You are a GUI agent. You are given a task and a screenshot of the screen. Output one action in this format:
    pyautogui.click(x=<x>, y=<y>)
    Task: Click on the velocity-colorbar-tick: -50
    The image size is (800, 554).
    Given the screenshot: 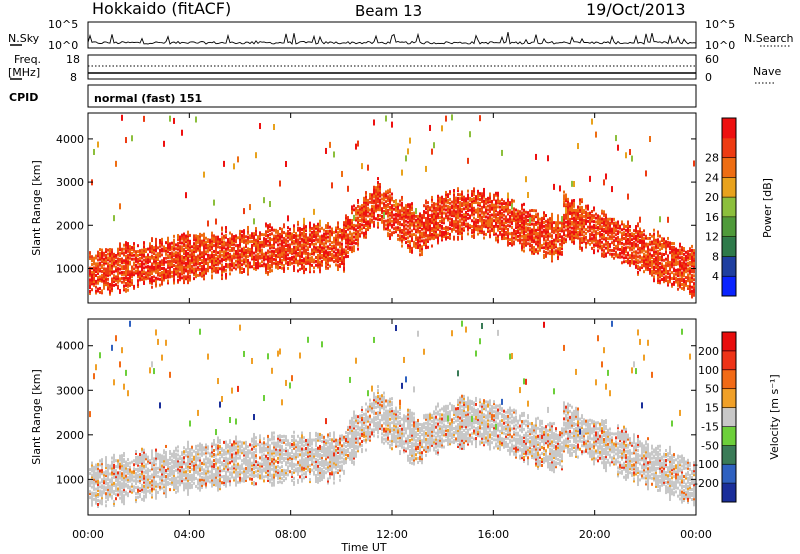 What is the action you would take?
    pyautogui.click(x=710, y=445)
    